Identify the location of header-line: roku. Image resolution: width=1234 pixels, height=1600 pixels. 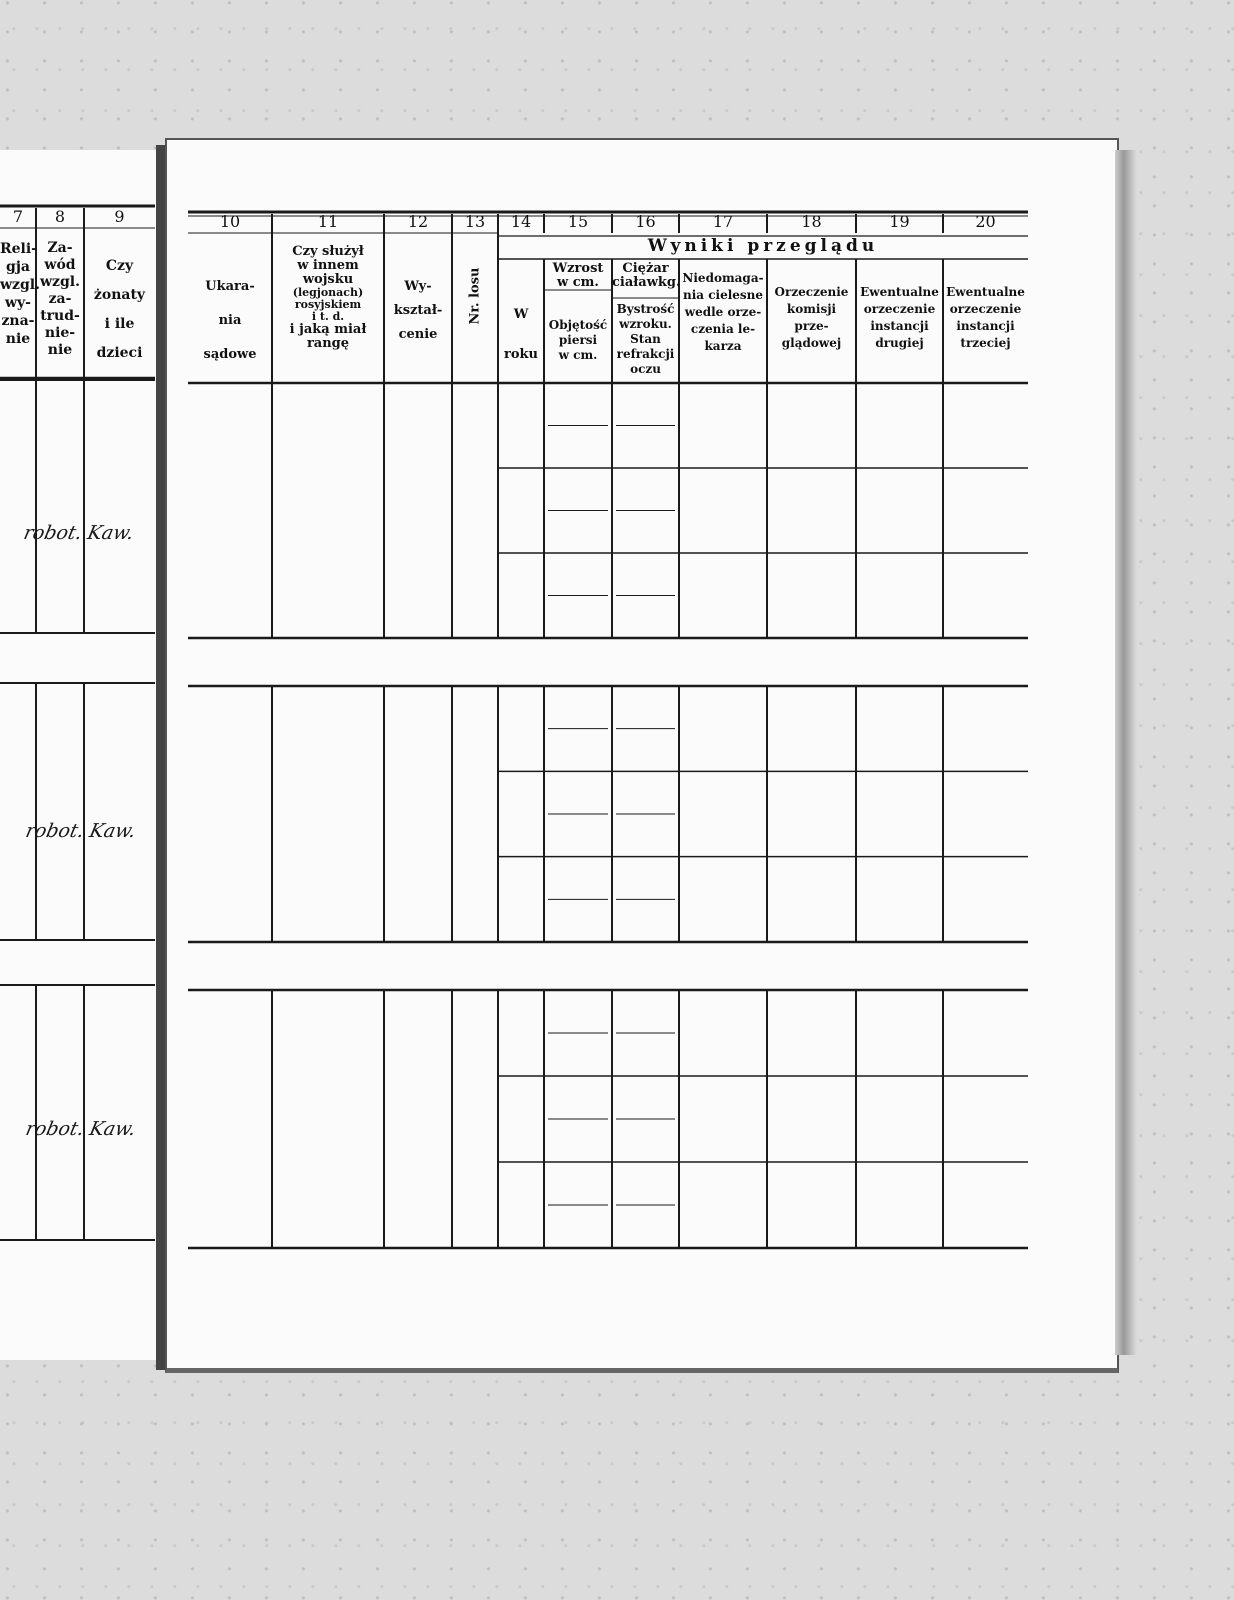
(521, 354).